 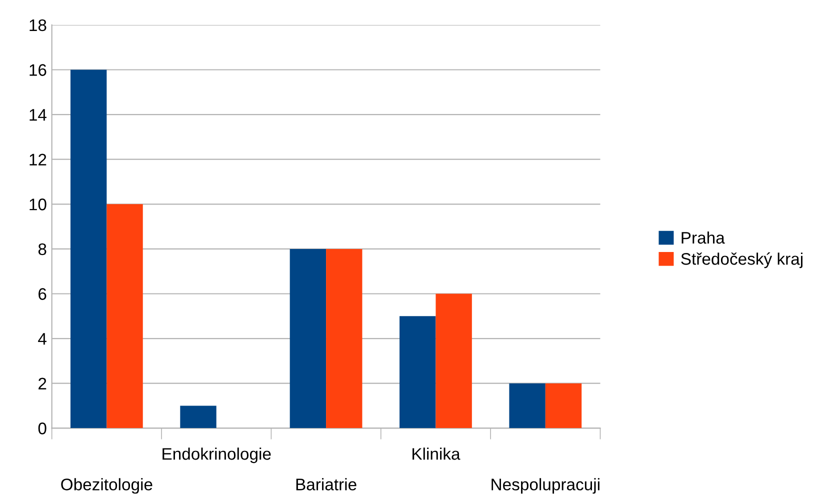 I want to click on x-tick-label: Klinika, so click(x=436, y=454).